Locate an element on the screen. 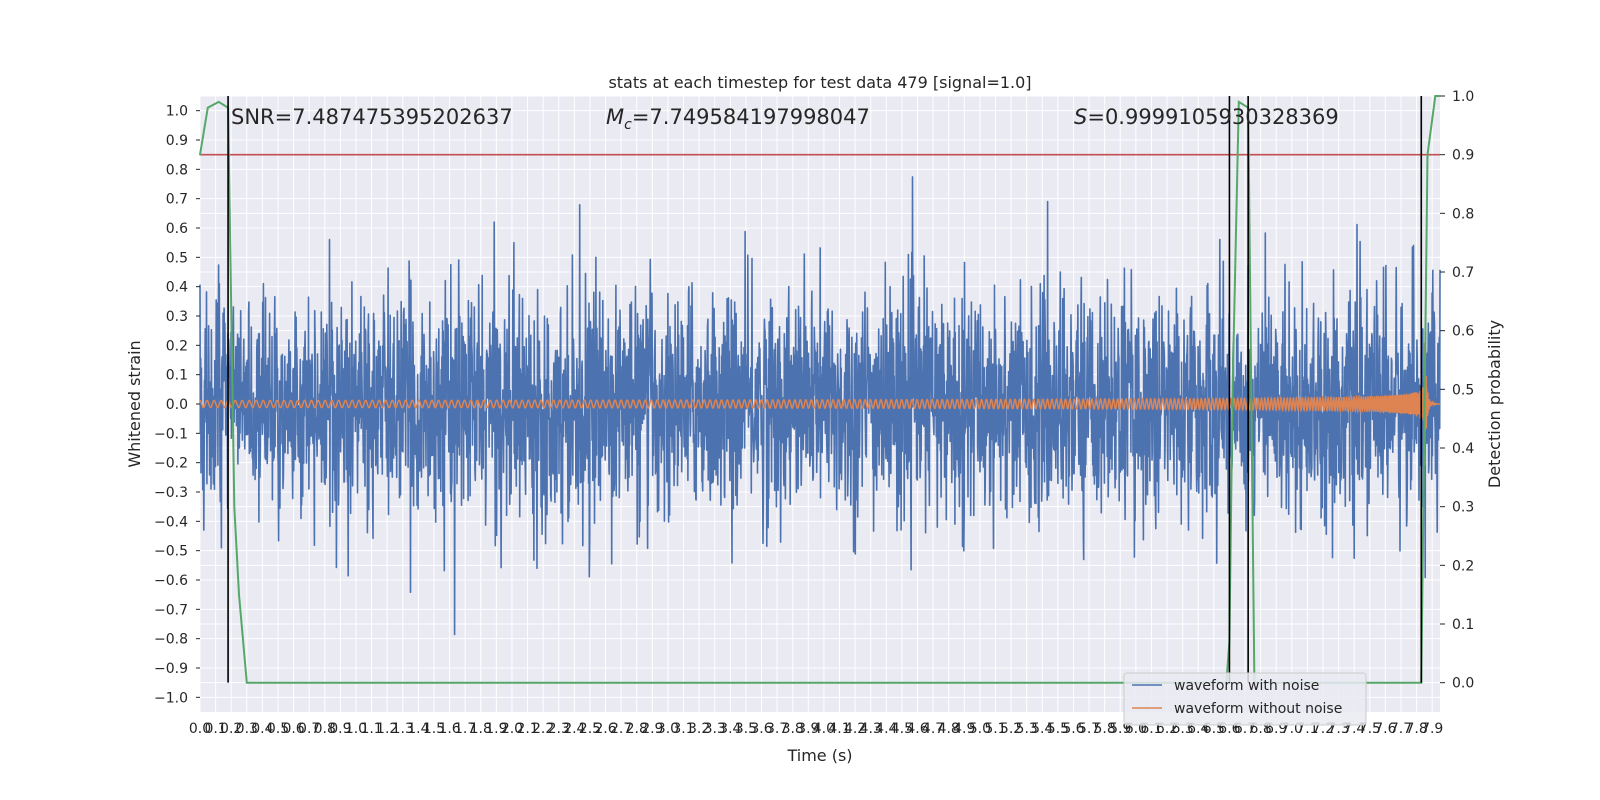 The image size is (1600, 800). x-tick-label-2: 0.2 is located at coordinates (231, 729).